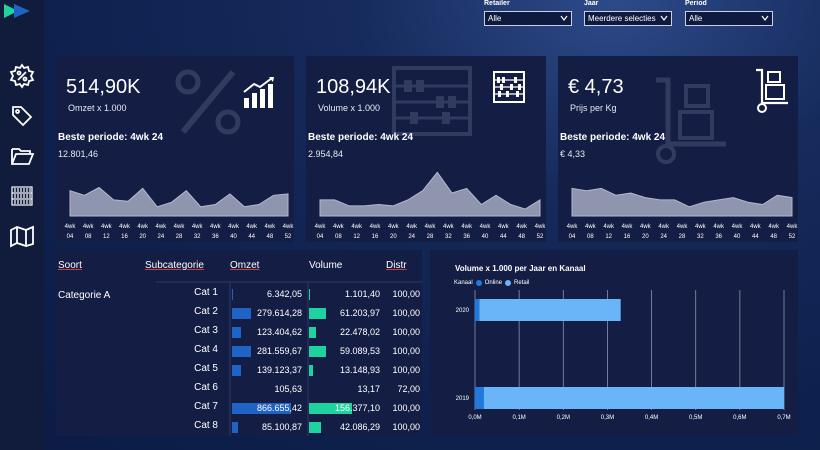  I want to click on percent-watermark-icon, so click(208, 102).